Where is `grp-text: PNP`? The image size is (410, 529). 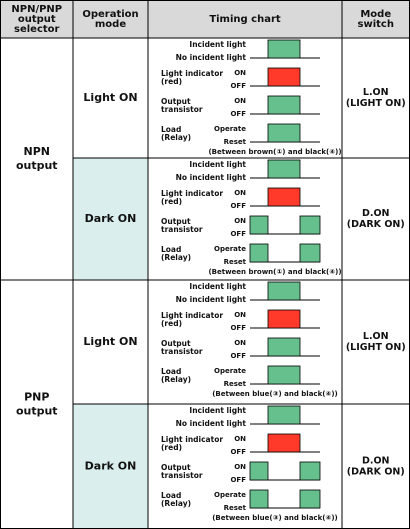
grp-text: PNP is located at coordinates (36, 396).